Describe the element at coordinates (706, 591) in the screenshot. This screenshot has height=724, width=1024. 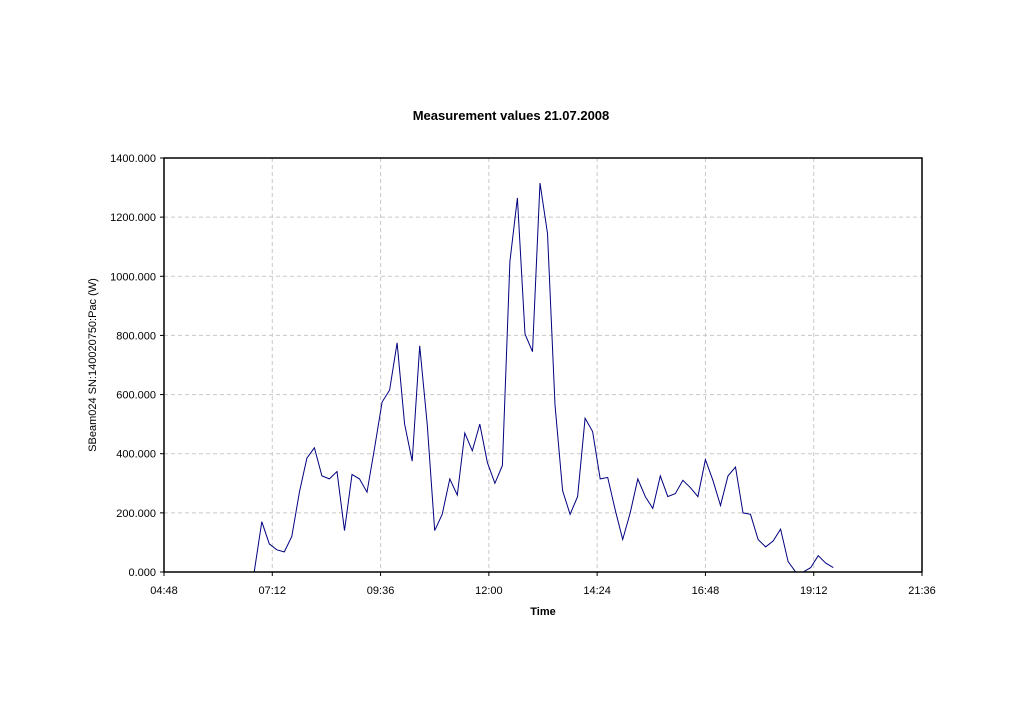
I see `x-tick-label: 16:48` at that location.